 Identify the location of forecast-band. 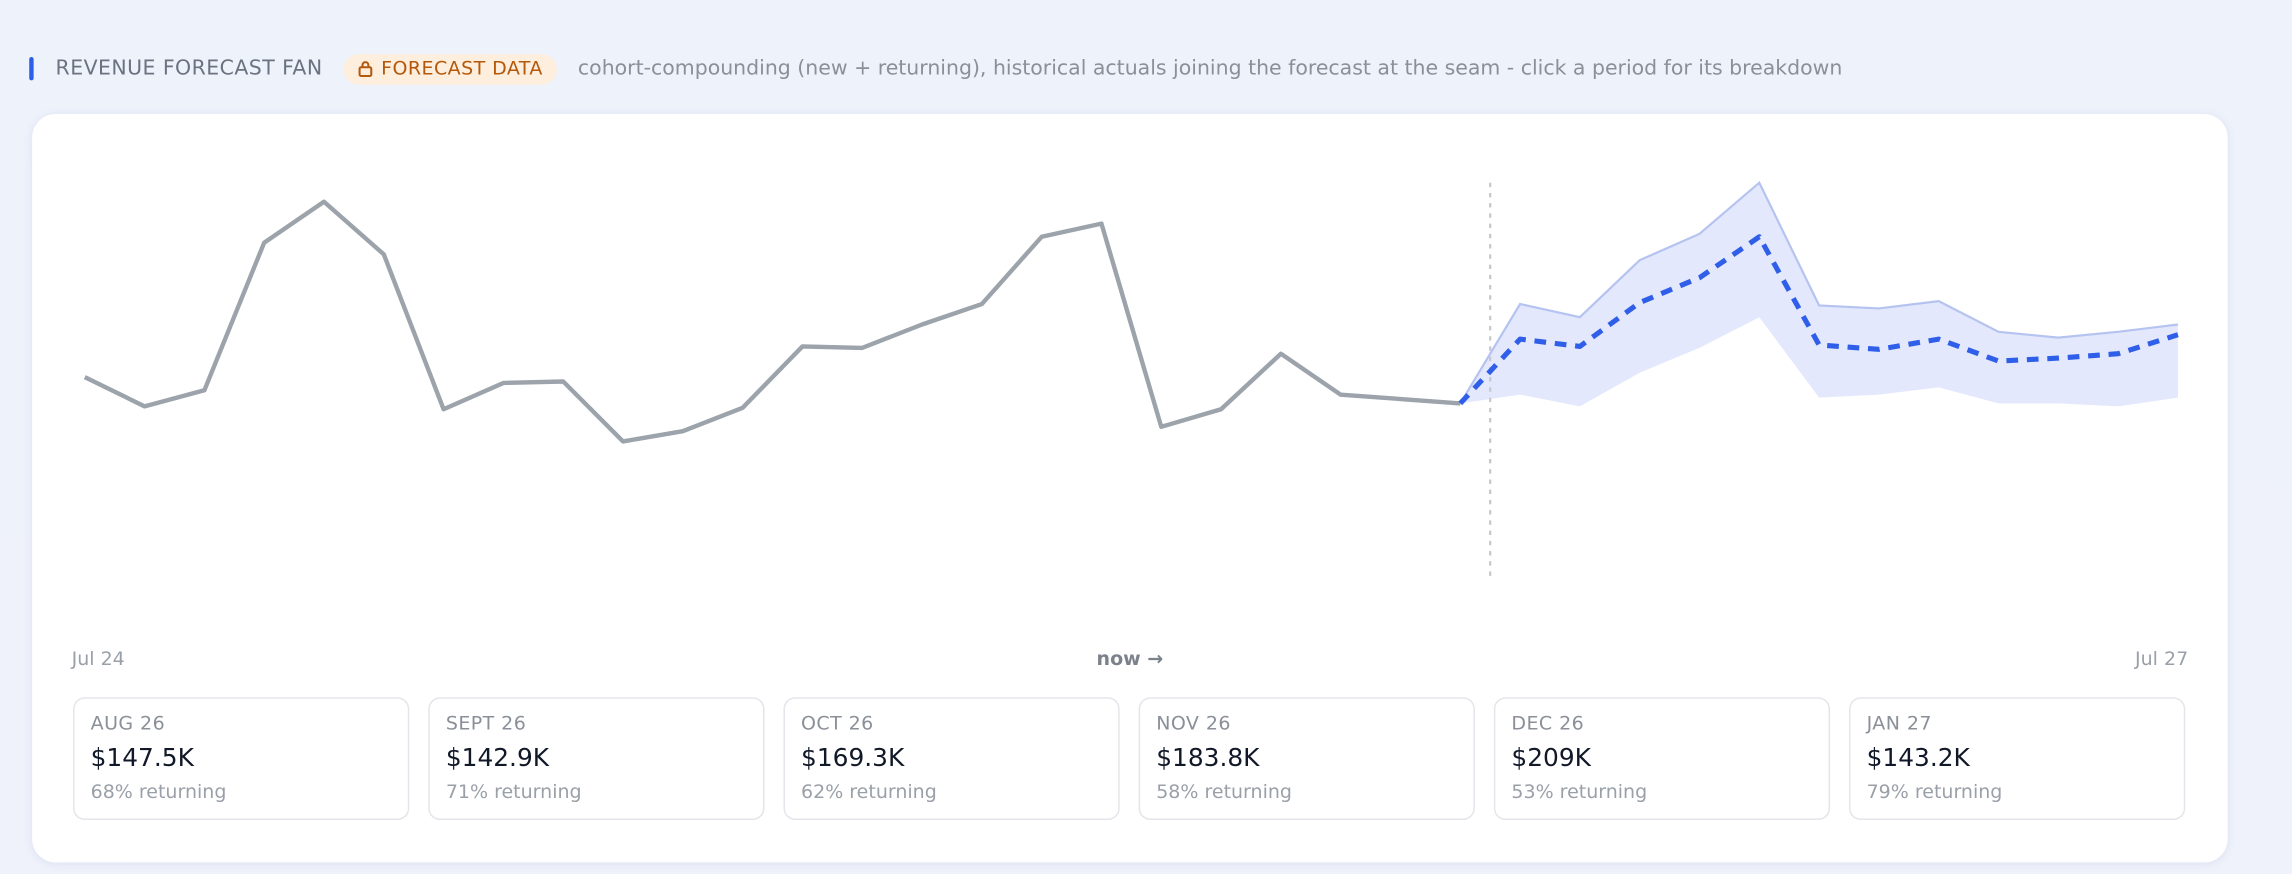
(1819, 294).